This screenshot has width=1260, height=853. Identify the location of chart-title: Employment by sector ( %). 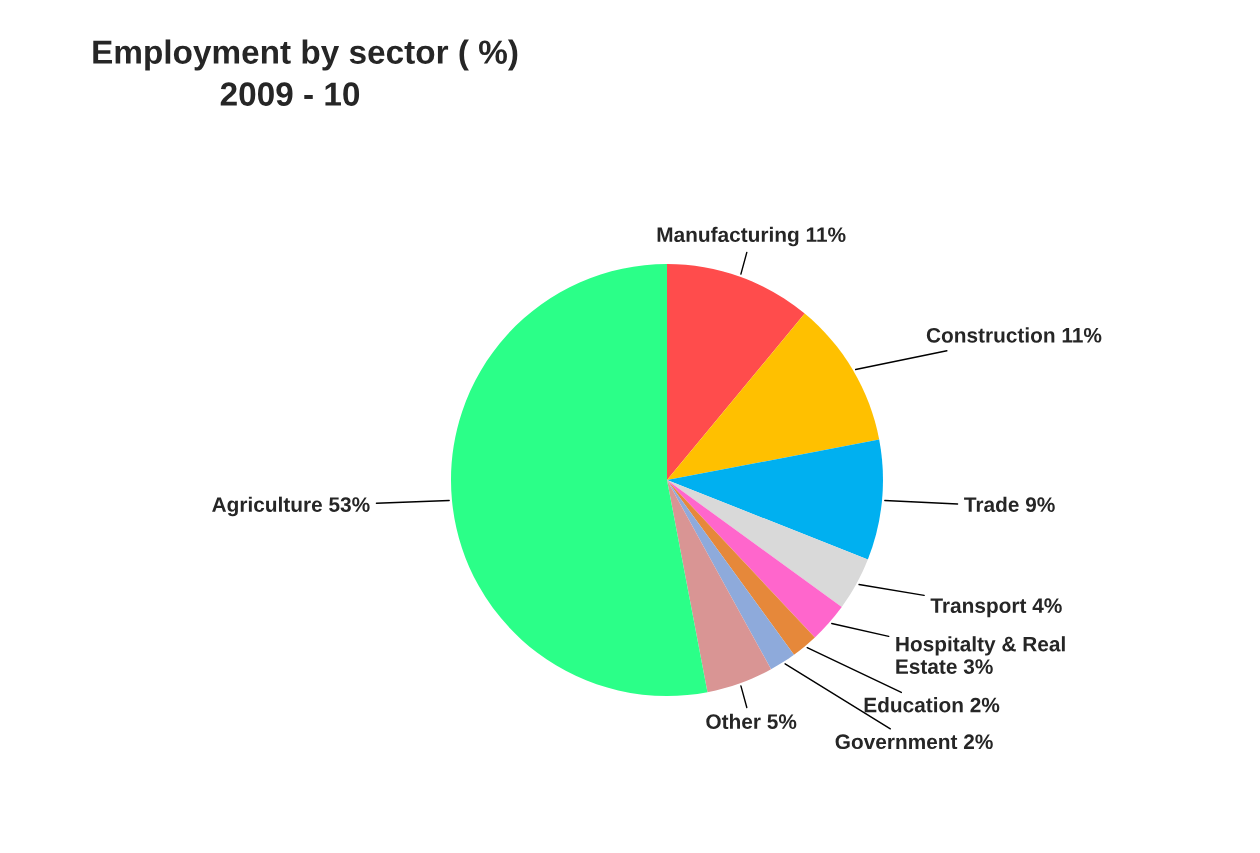
(305, 55).